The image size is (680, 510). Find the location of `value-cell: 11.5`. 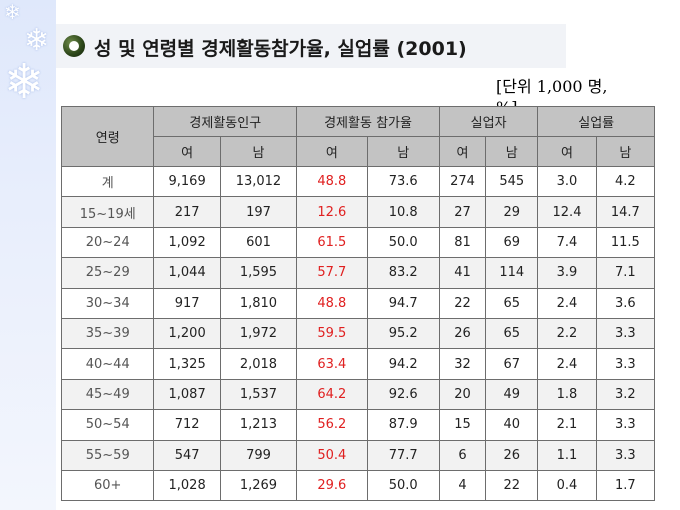

value-cell: 11.5 is located at coordinates (625, 242).